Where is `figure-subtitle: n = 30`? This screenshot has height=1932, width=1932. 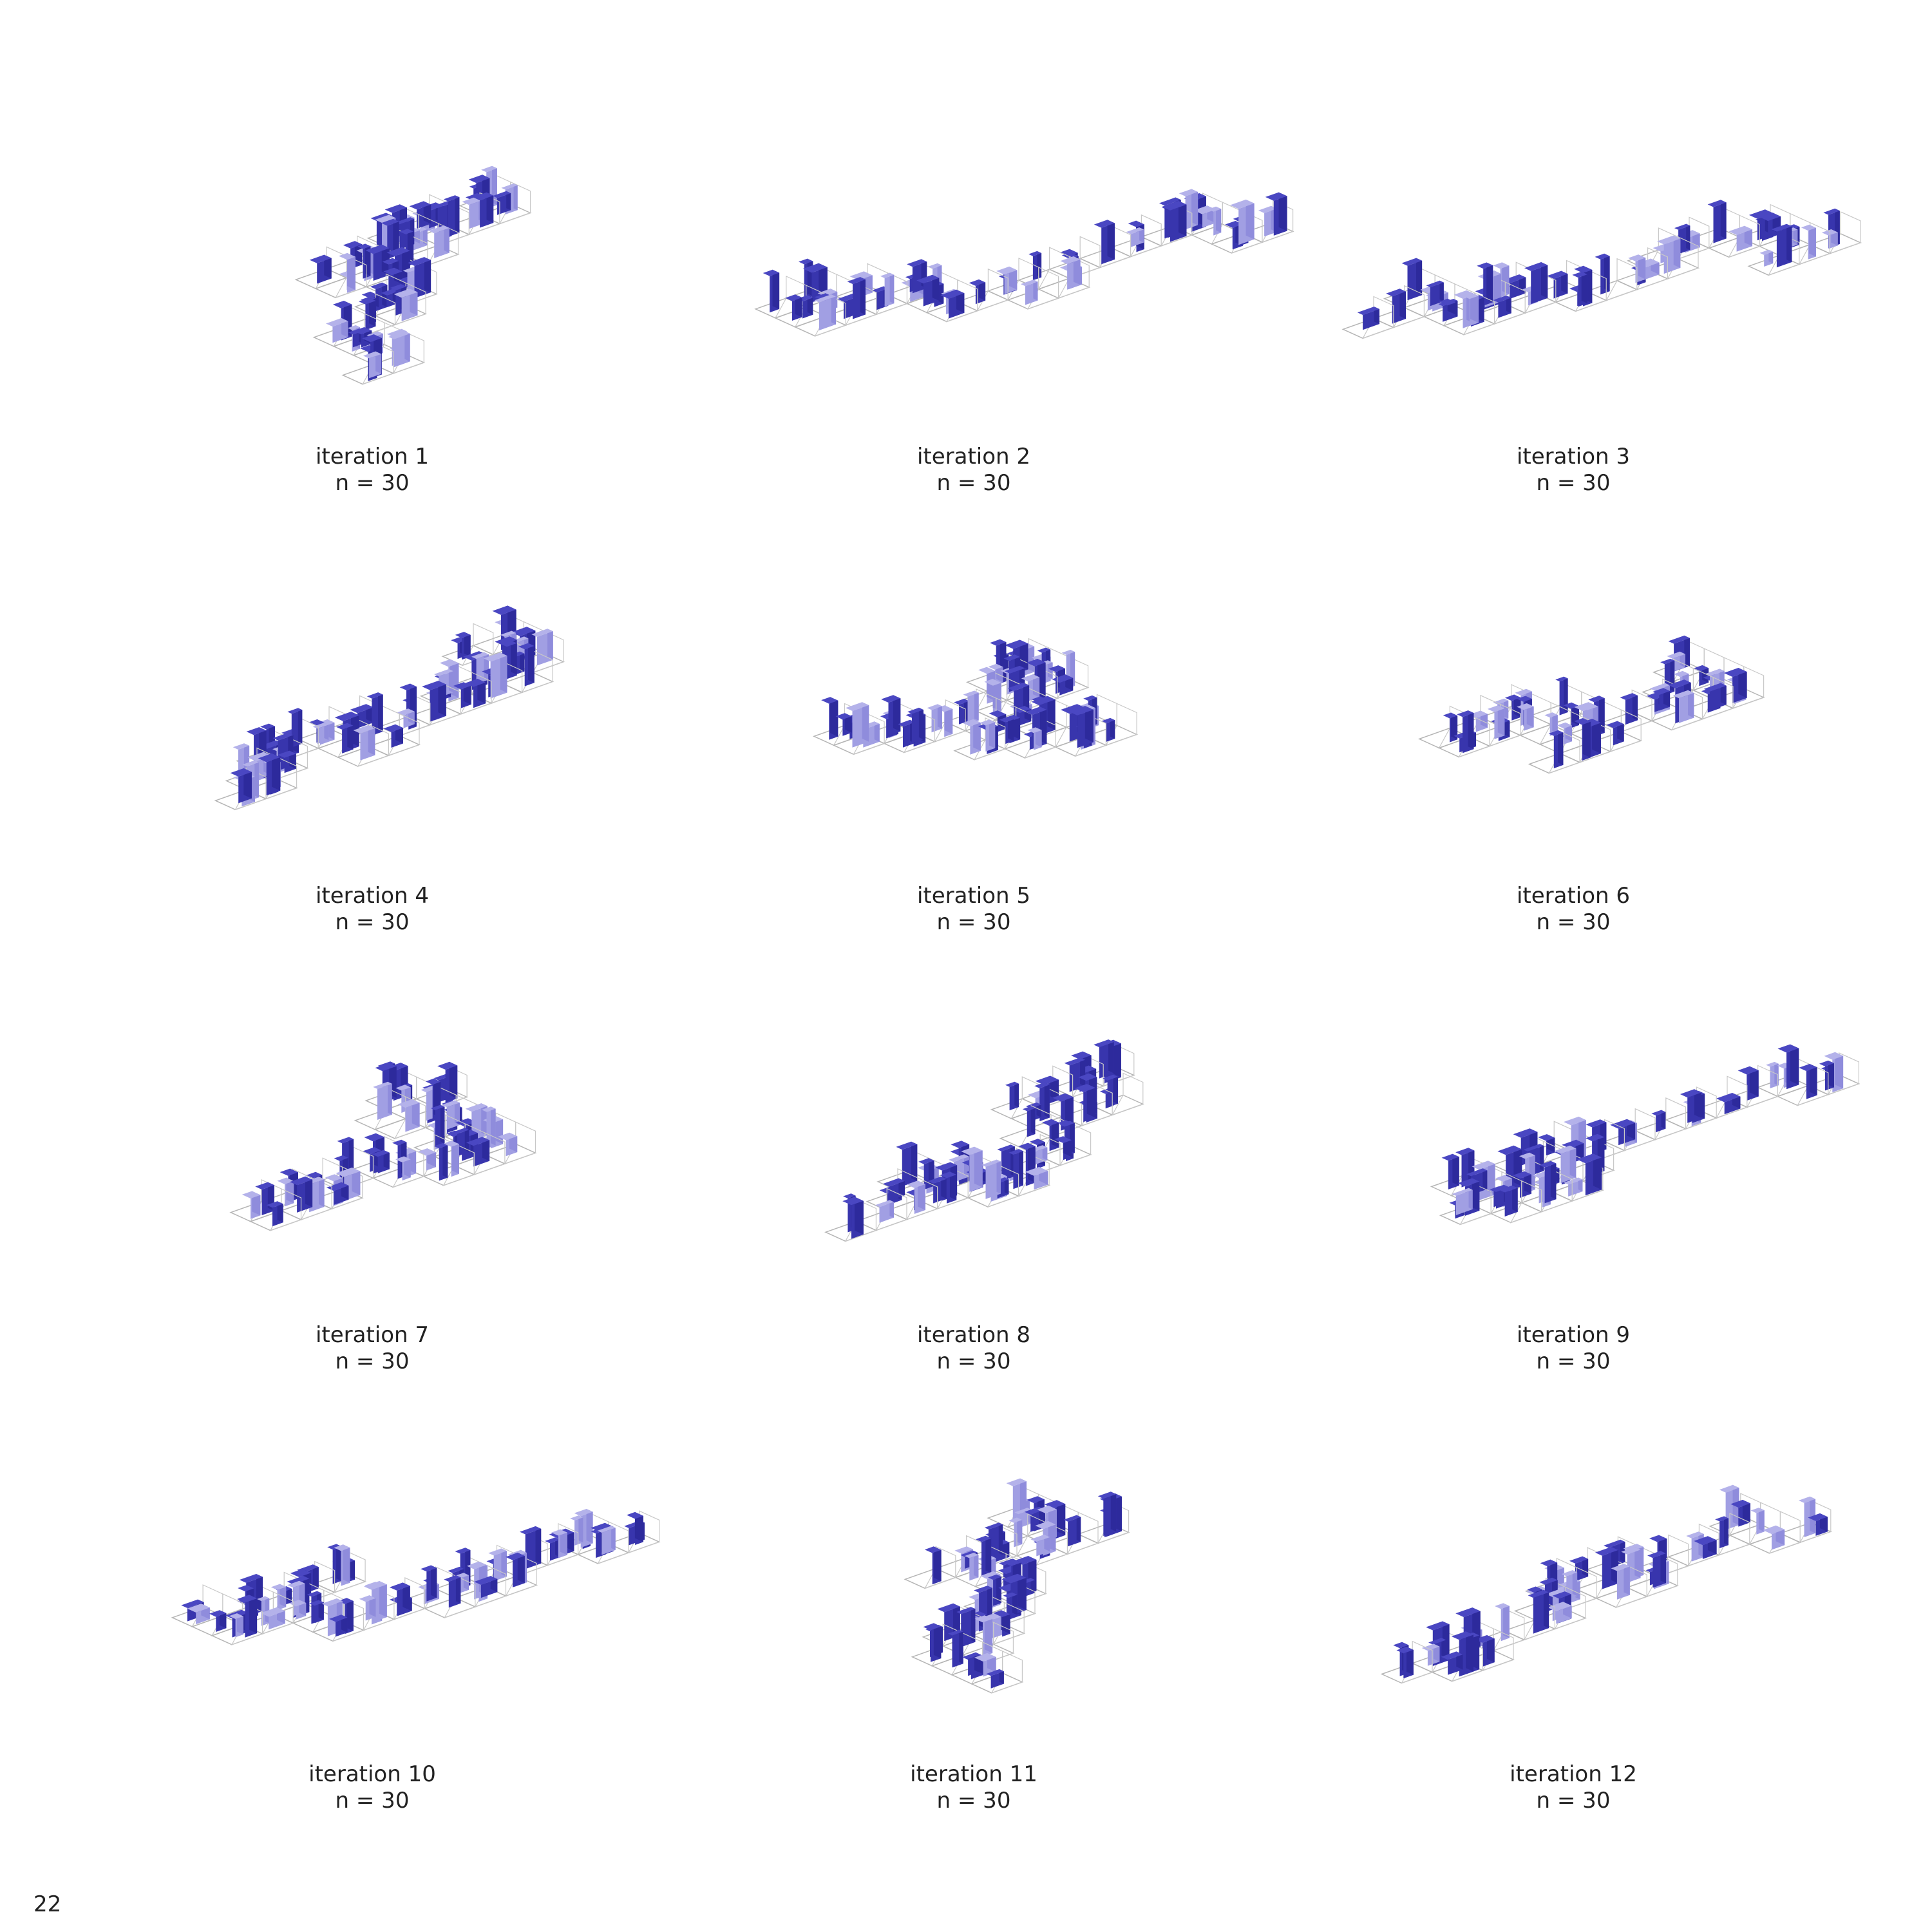 figure-subtitle: n = 30 is located at coordinates (974, 1801).